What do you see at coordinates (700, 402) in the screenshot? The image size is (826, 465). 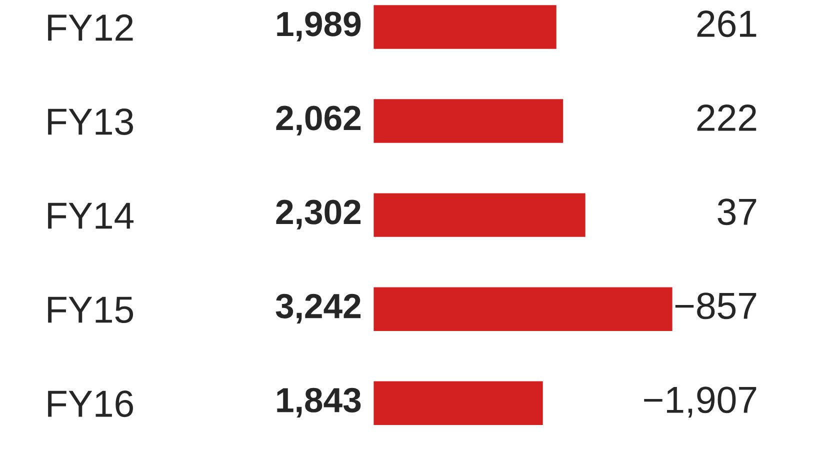 I see `annotation: −1,907` at bounding box center [700, 402].